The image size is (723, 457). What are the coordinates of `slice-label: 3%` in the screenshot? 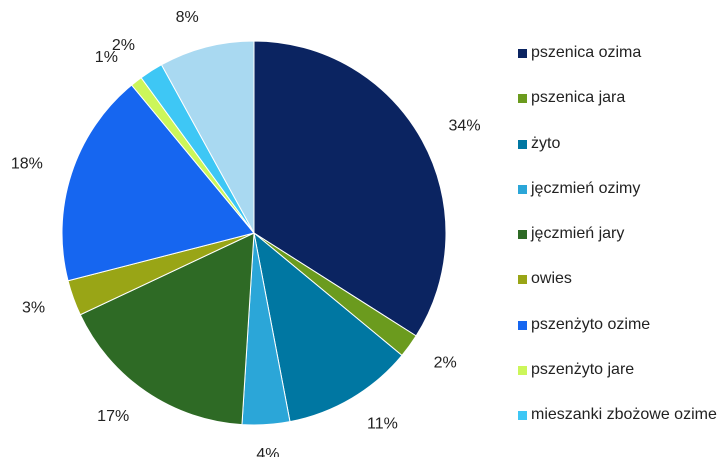 It's located at (33, 307).